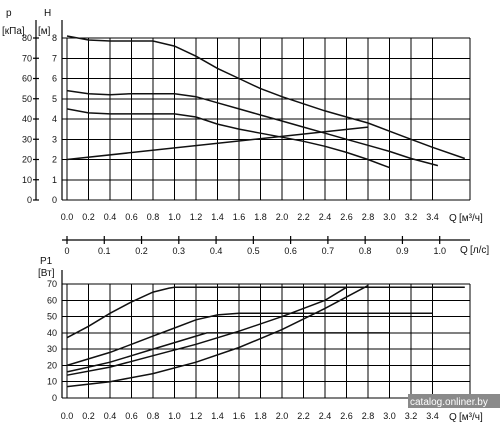 Image resolution: width=503 pixels, height=425 pixels. What do you see at coordinates (67, 416) in the screenshot?
I see `power-x-tick-label: 0.0` at bounding box center [67, 416].